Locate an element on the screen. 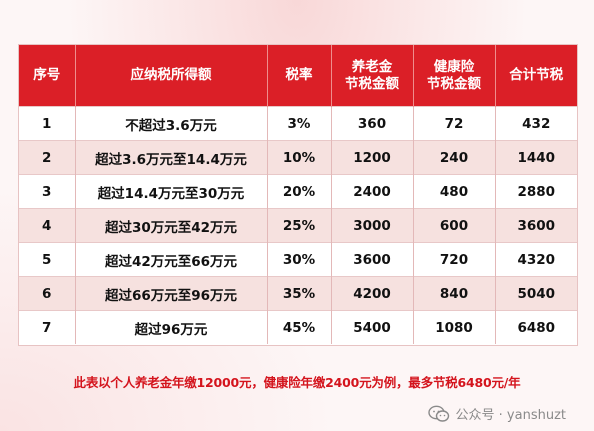  cell-index: 3 is located at coordinates (47, 191).